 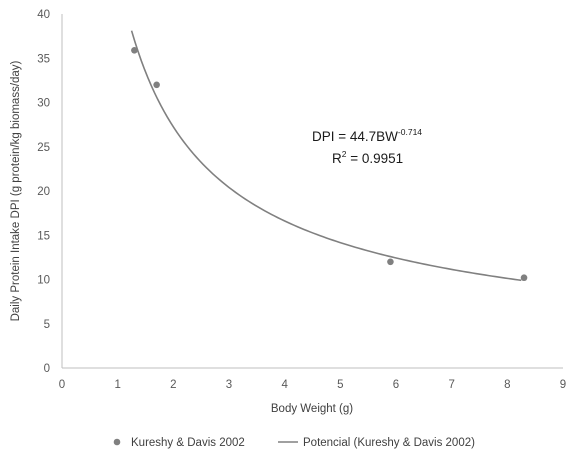 What do you see at coordinates (62, 385) in the screenshot?
I see `x-tick-label: 0` at bounding box center [62, 385].